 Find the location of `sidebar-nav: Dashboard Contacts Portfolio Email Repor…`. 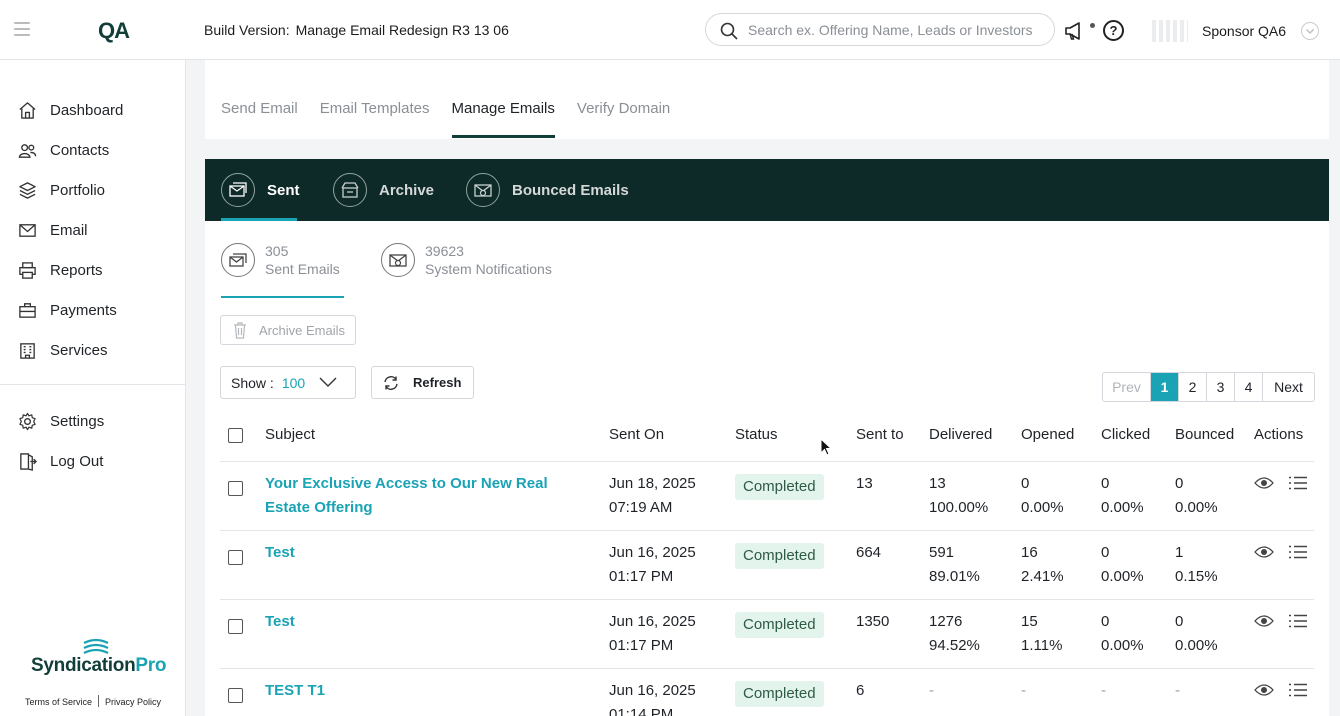

sidebar-nav: Dashboard Contacts Portfolio Email Repor… is located at coordinates (93, 230).